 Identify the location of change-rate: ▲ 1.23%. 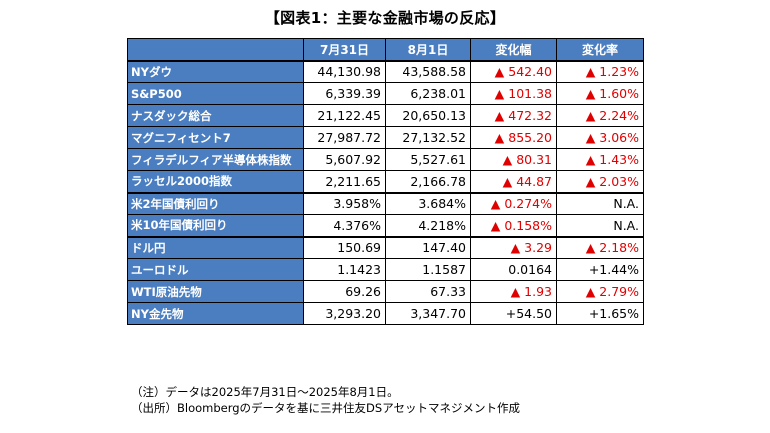
(600, 71).